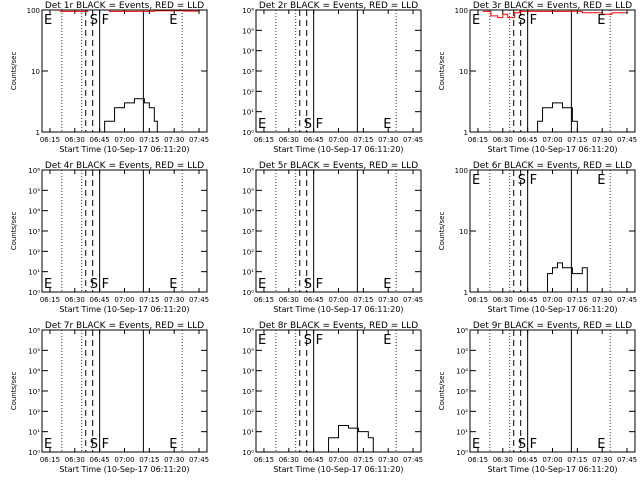  I want to click on panel-title: Det 7r BLACK = Events, RED = LLD, so click(124, 326).